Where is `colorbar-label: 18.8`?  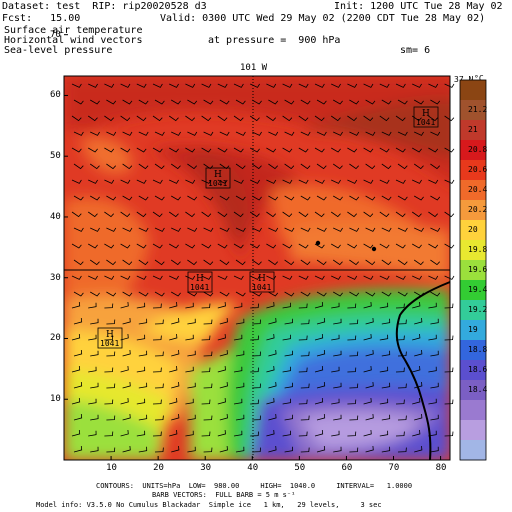 colorbar-label: 18.8 is located at coordinates (478, 349).